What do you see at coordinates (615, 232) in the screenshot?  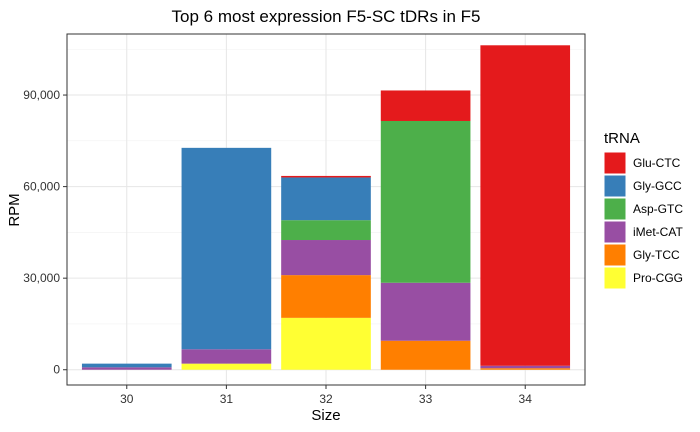 I see `legend-swatch-imet-cat` at bounding box center [615, 232].